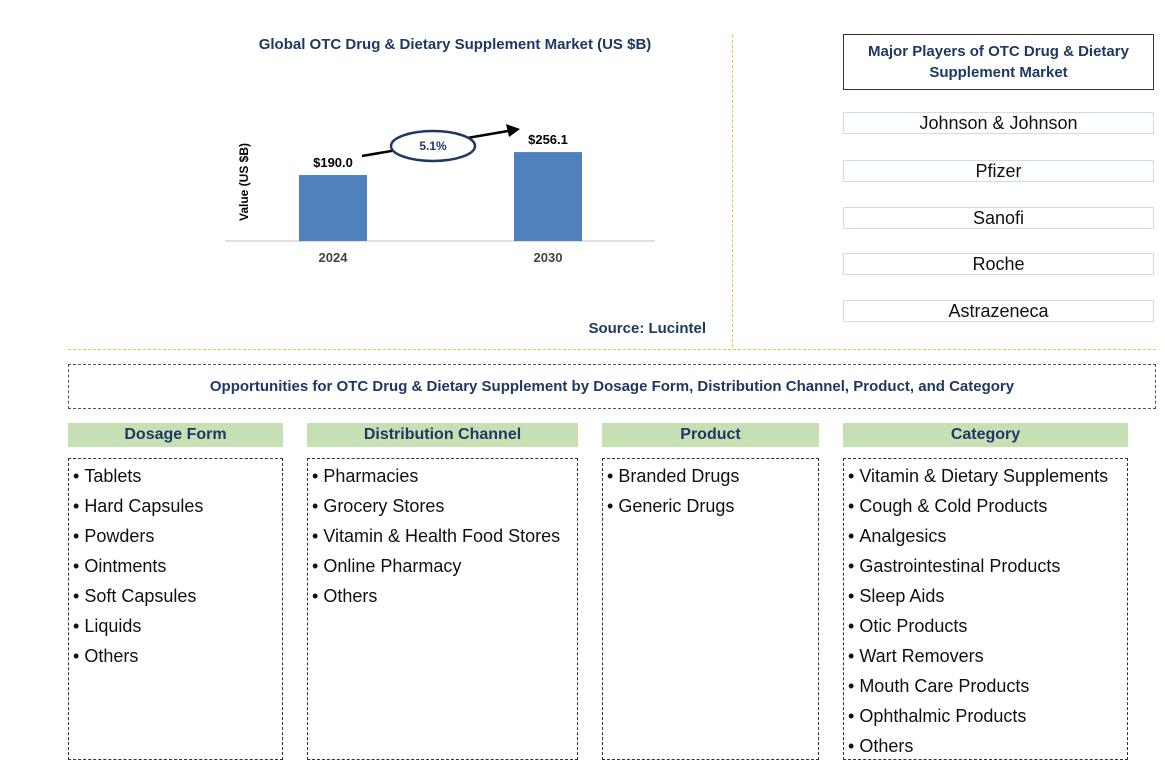 Image resolution: width=1165 pixels, height=777 pixels. I want to click on player-item: Sanofi, so click(998, 218).